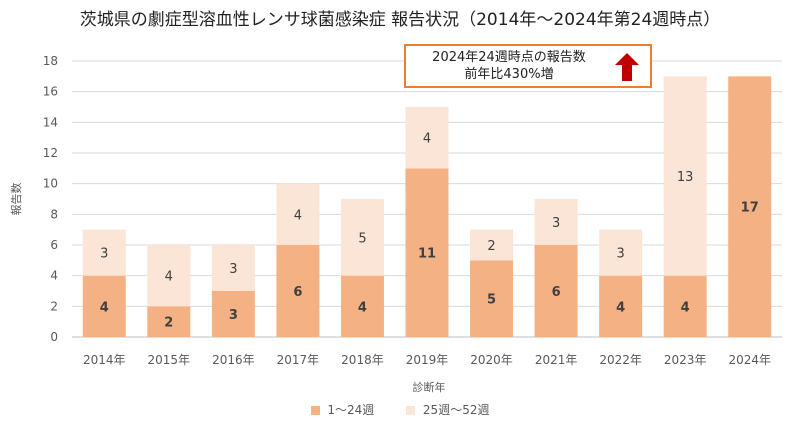 The height and width of the screenshot is (429, 800). I want to click on data-label-2015年-series-1: 4, so click(169, 277).